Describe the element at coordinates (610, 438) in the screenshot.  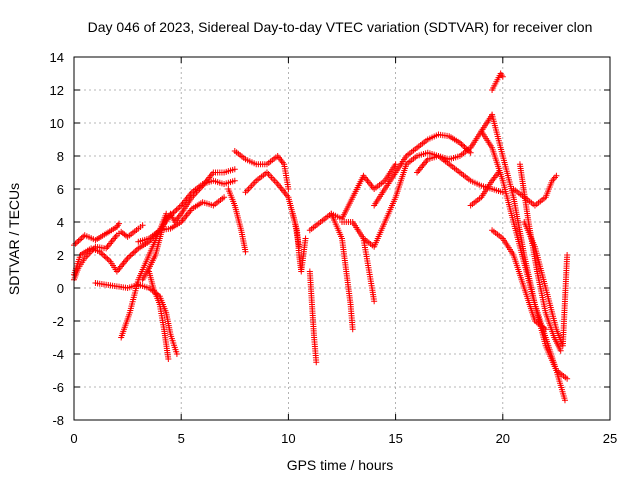
I see `x-tick-label: 25` at that location.